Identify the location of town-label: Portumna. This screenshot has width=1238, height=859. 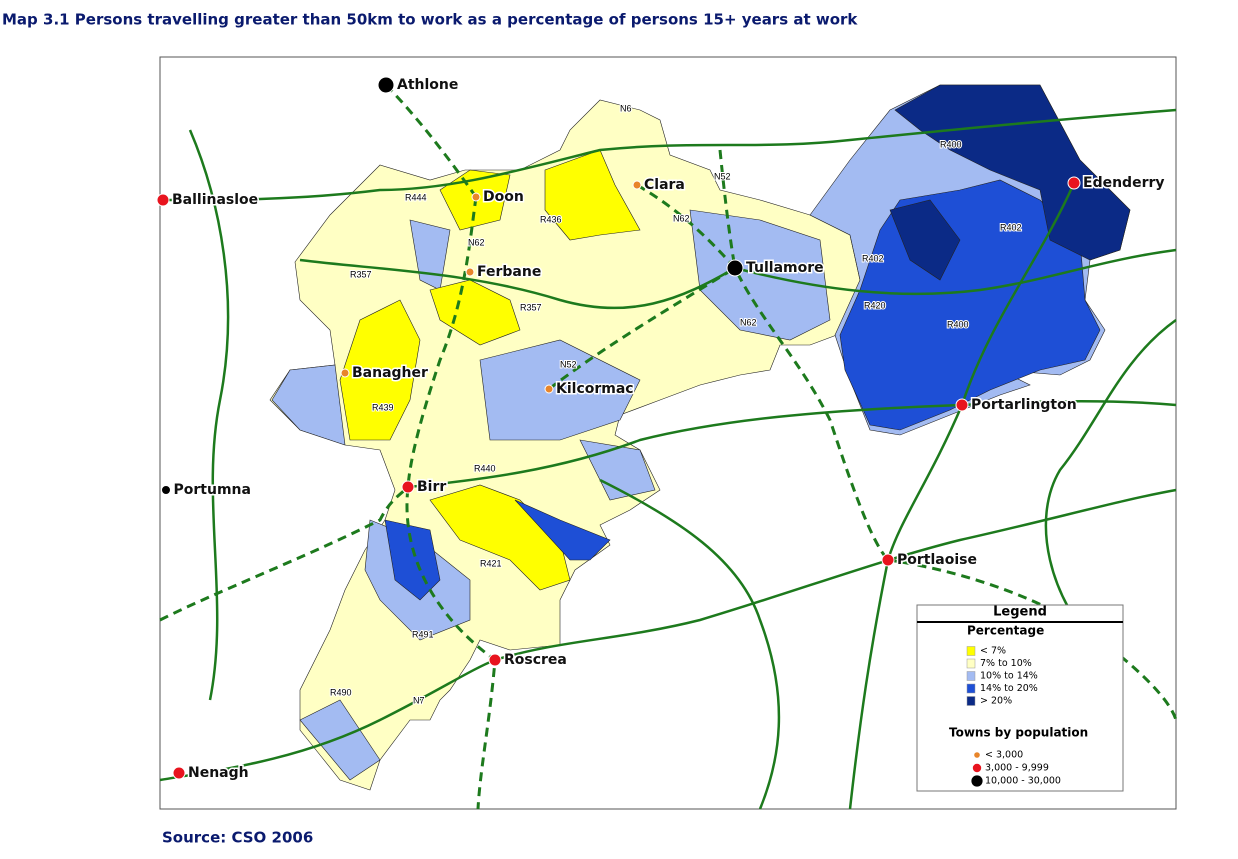
(212, 490).